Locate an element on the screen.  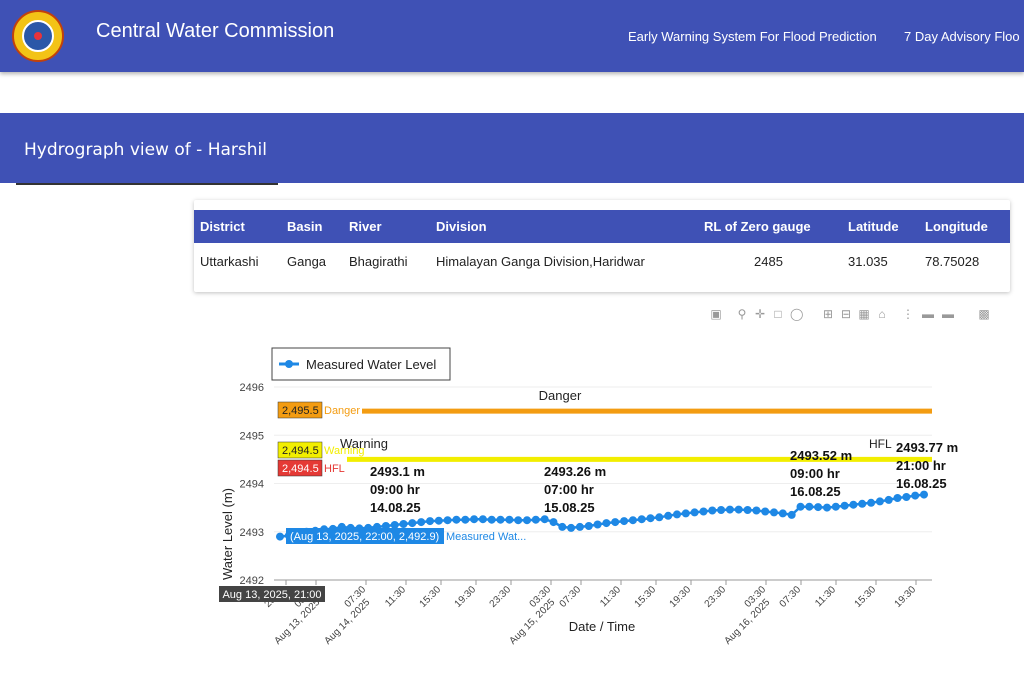
page-title: Hydrograph view of - Harshil is located at coordinates (145, 150).